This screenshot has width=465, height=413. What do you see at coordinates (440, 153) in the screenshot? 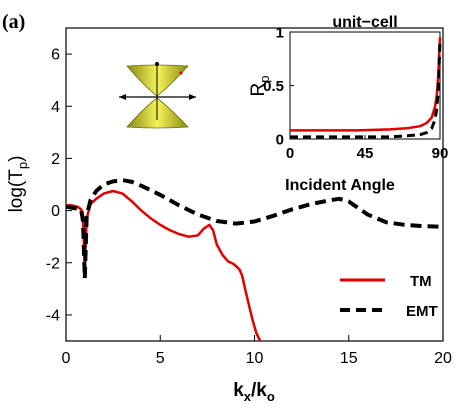
I see `x-tick-label: 90` at bounding box center [440, 153].